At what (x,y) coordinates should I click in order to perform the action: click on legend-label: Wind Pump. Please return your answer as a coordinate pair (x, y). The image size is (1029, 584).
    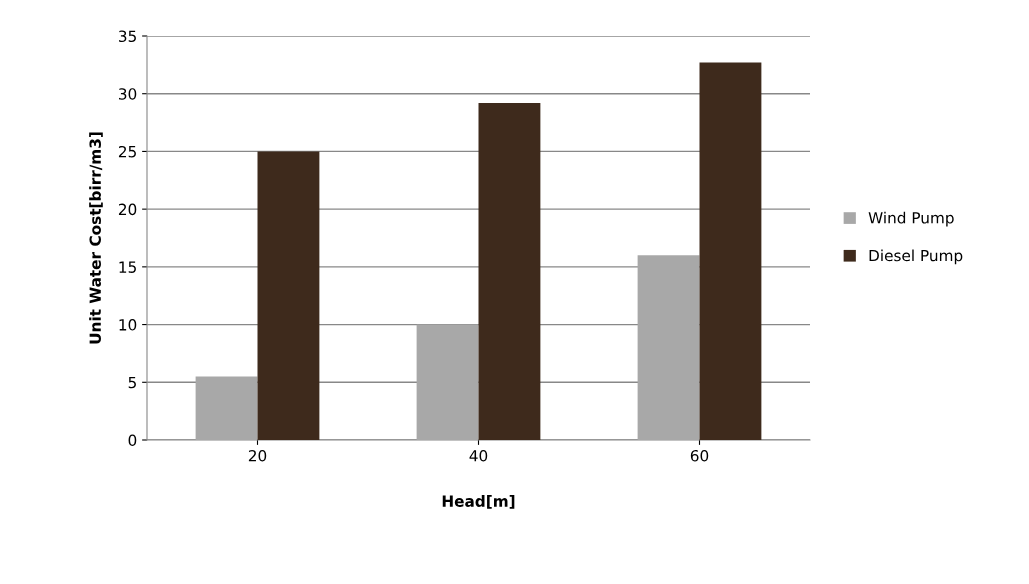
    Looking at the image, I should click on (911, 219).